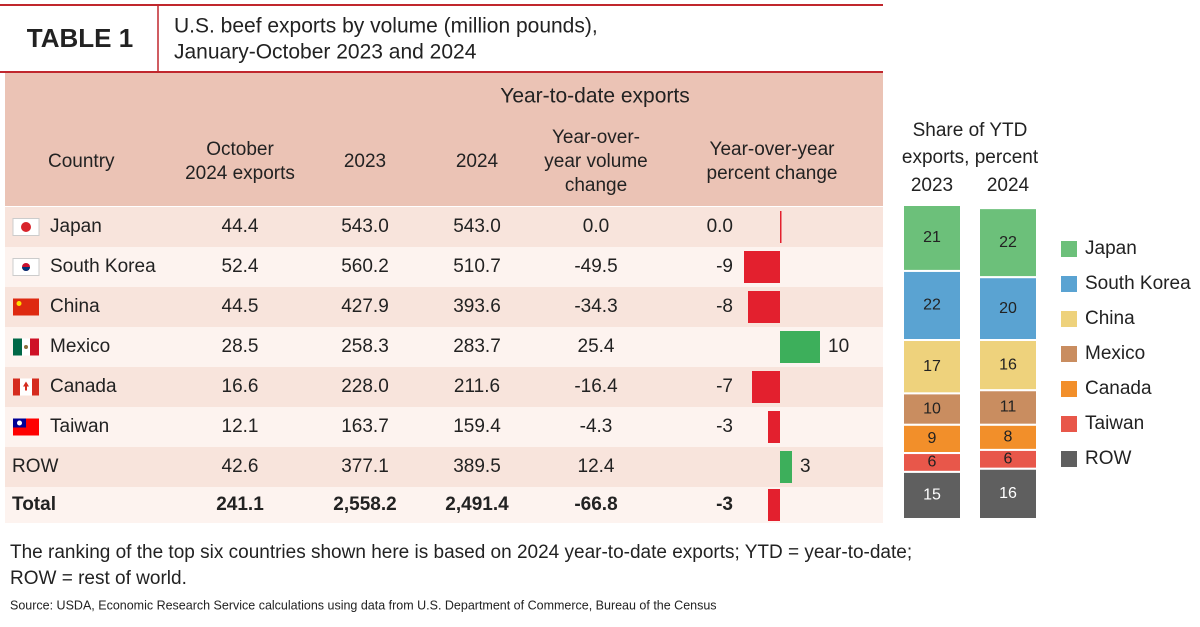 This screenshot has width=1200, height=627. Describe the element at coordinates (1108, 458) in the screenshot. I see `legend-label: ROW` at that location.